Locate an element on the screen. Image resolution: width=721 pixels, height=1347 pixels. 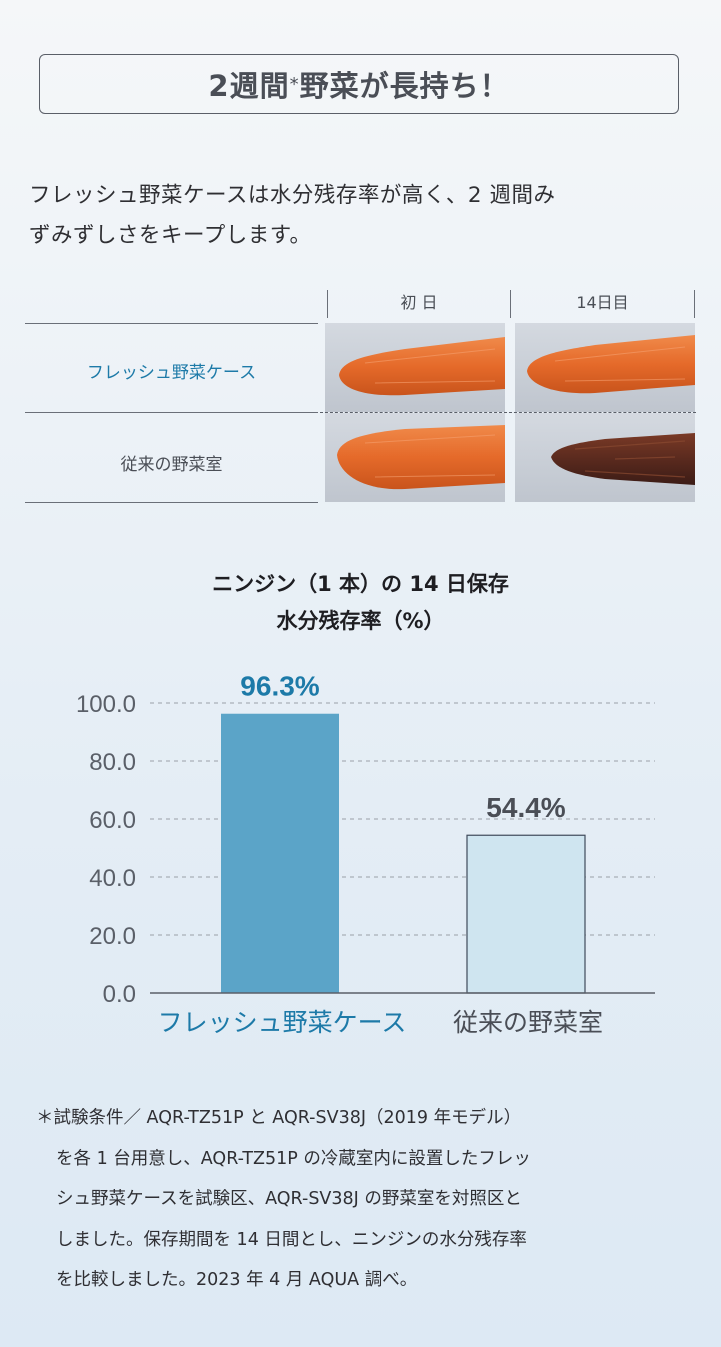
footnote-line-1: ＊試験条件／ AQR-TZ51P と AQR-SV38J（2019 年モデル） is located at coordinates (279, 1118).